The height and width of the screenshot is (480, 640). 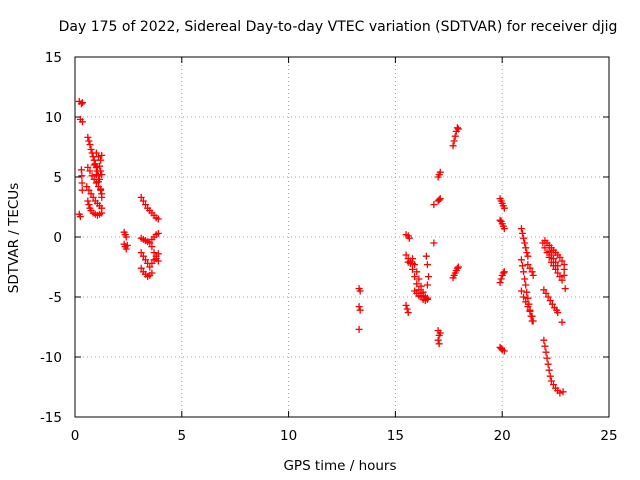 What do you see at coordinates (53, 118) in the screenshot?
I see `y-tick-label: 10` at bounding box center [53, 118].